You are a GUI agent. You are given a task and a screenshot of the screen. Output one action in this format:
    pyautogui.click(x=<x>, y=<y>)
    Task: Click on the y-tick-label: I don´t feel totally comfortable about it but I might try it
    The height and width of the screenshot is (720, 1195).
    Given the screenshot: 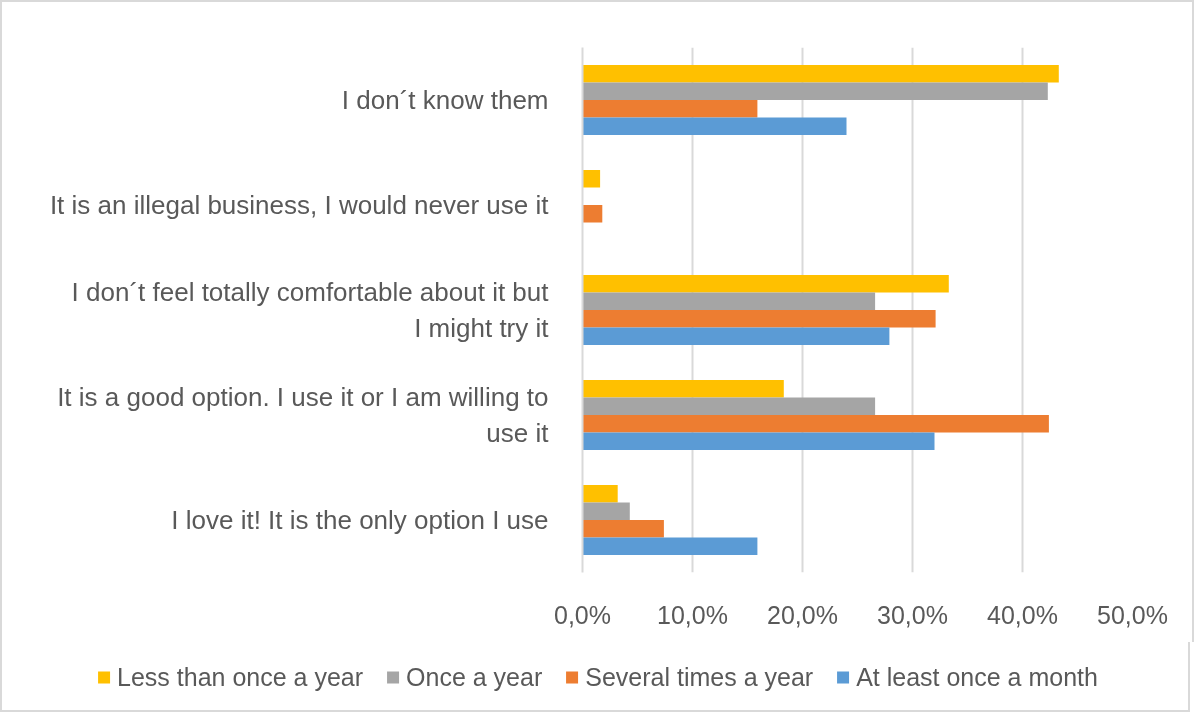 What is the action you would take?
    pyautogui.click(x=310, y=310)
    